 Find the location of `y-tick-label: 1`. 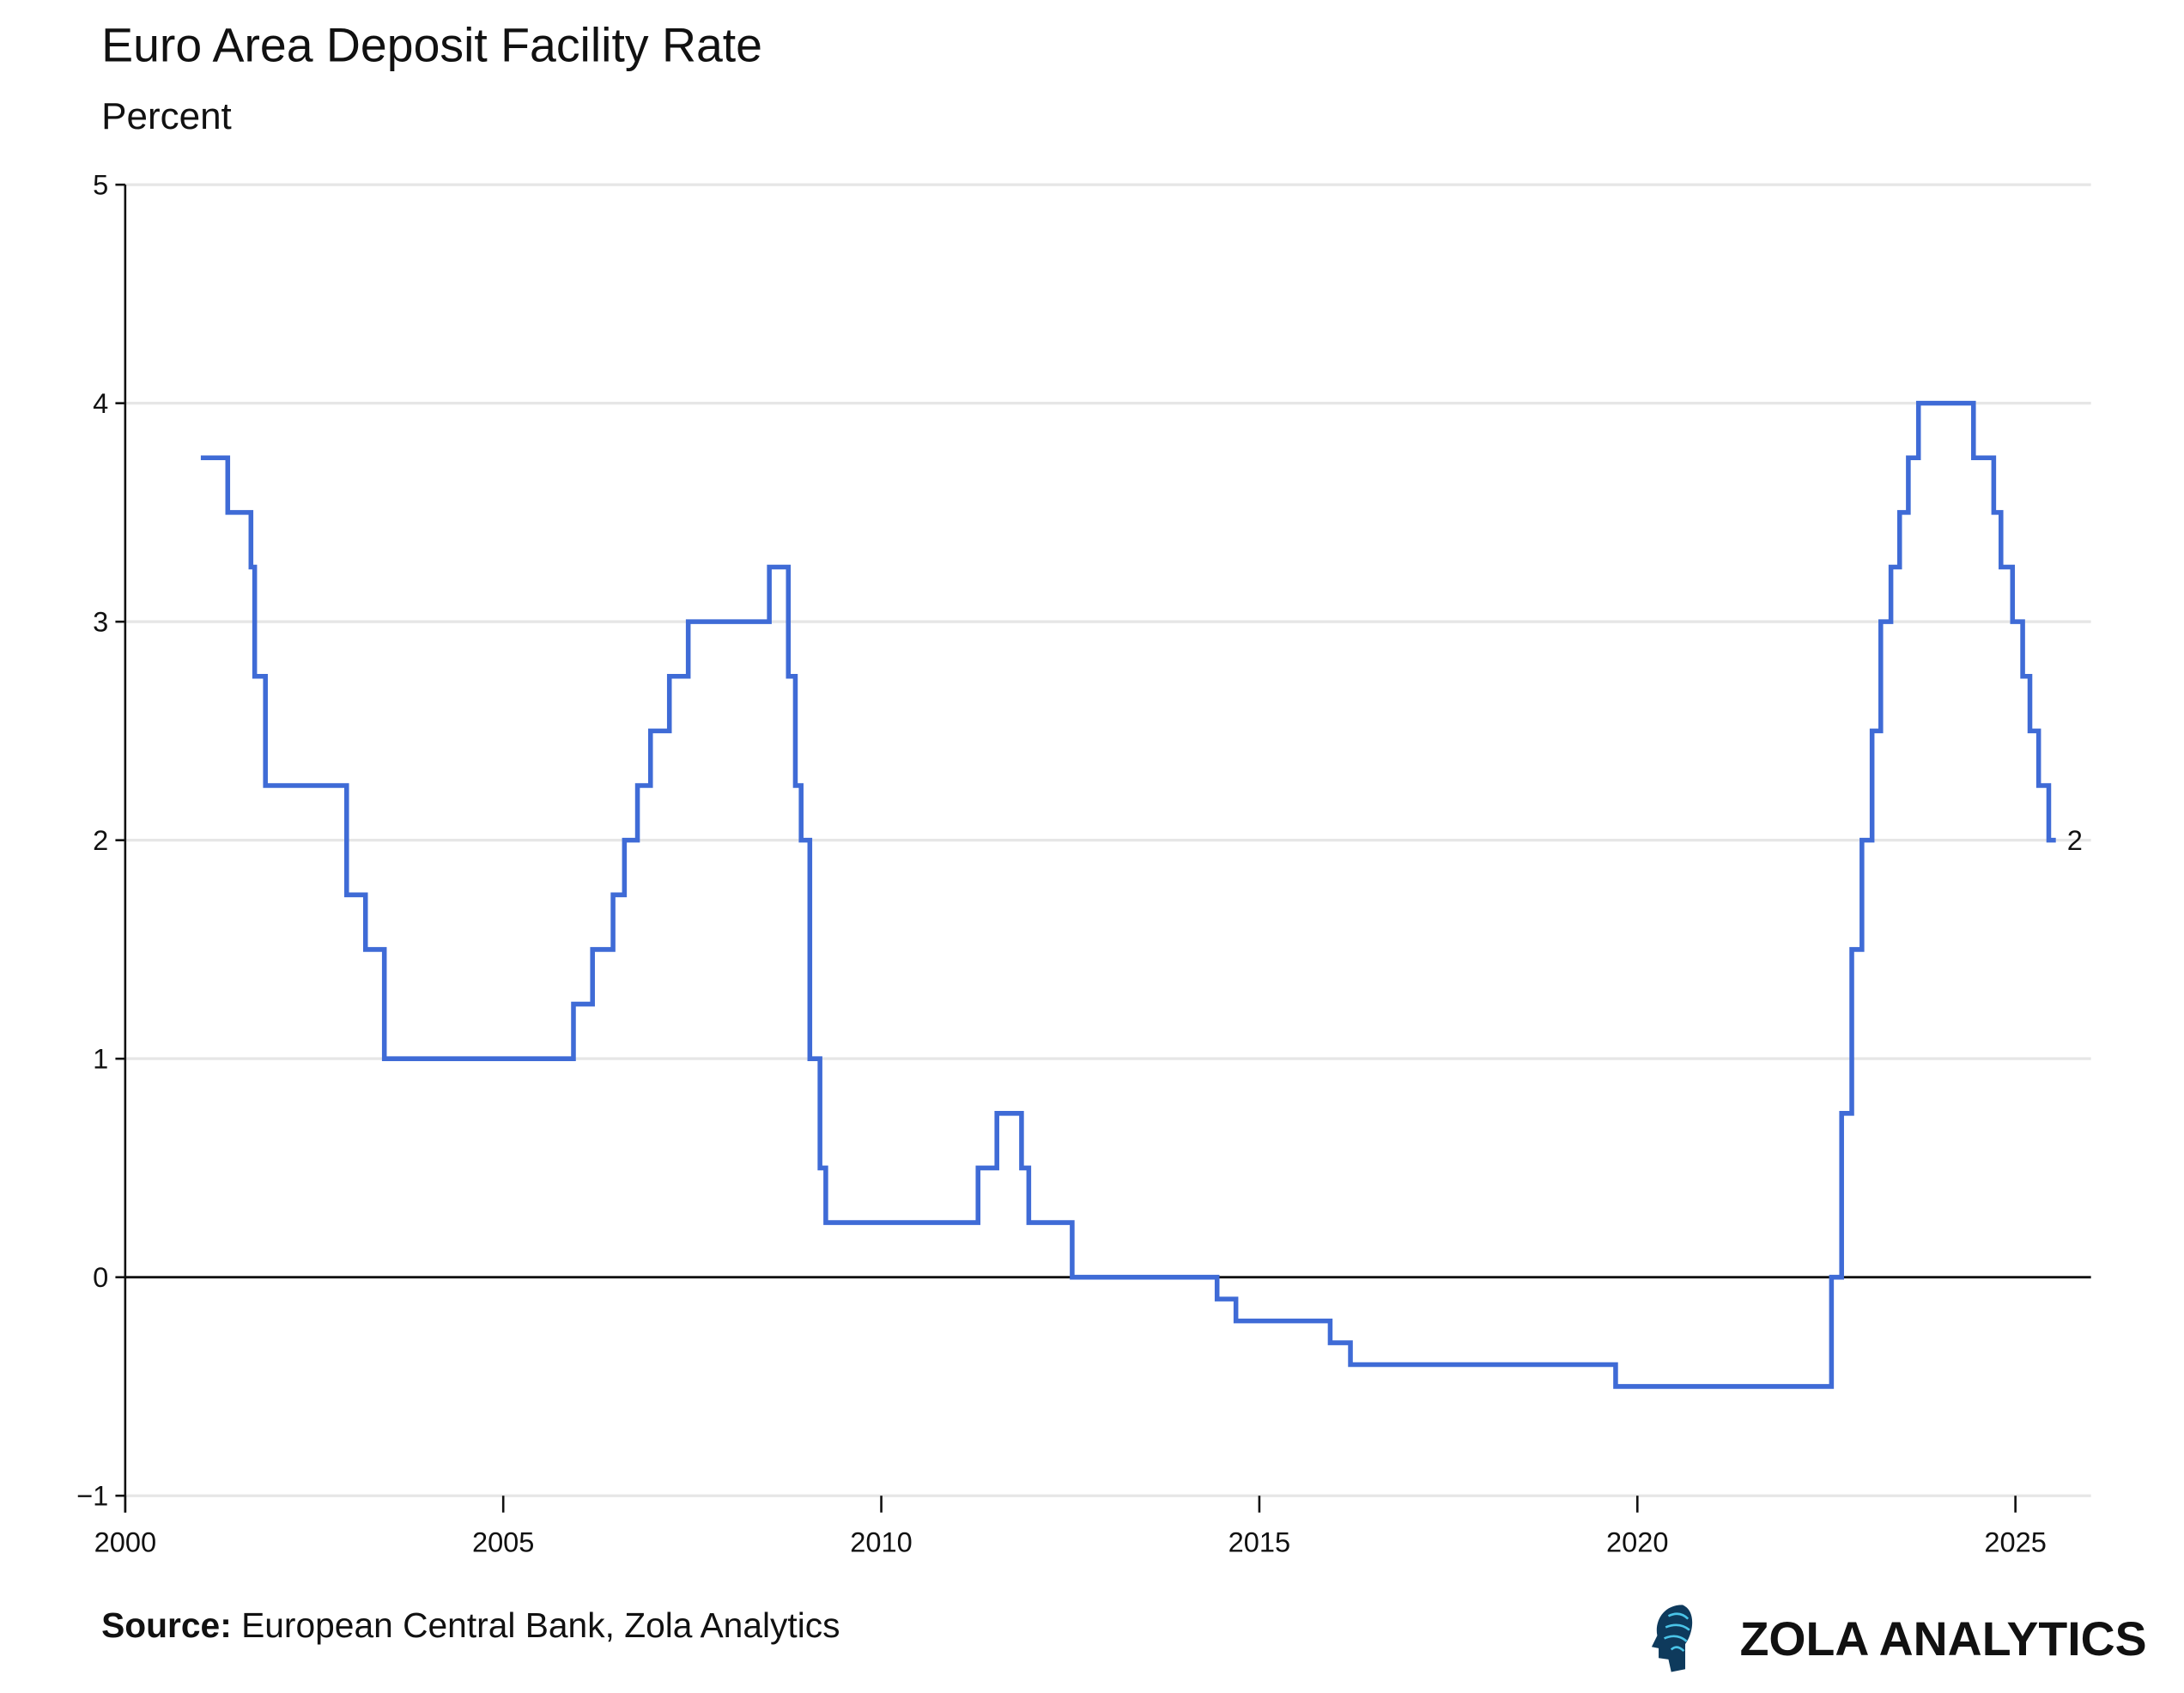

y-tick-label: 1 is located at coordinates (101, 1059).